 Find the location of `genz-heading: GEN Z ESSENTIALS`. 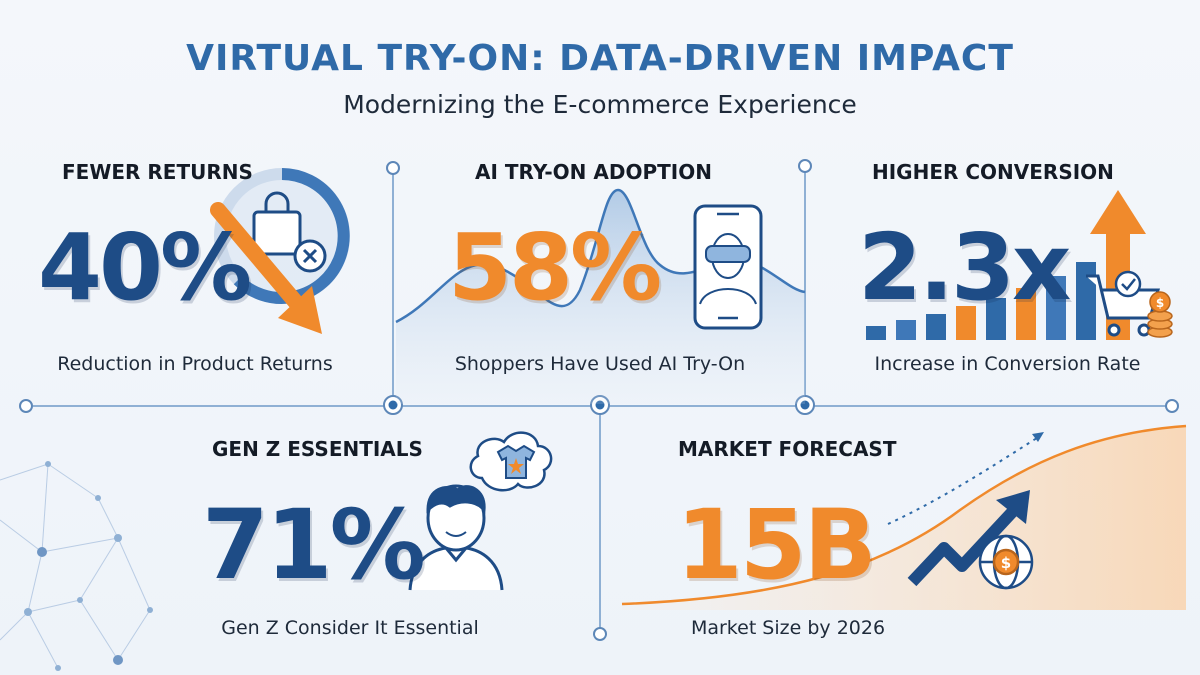

genz-heading: GEN Z ESSENTIALS is located at coordinates (317, 449).